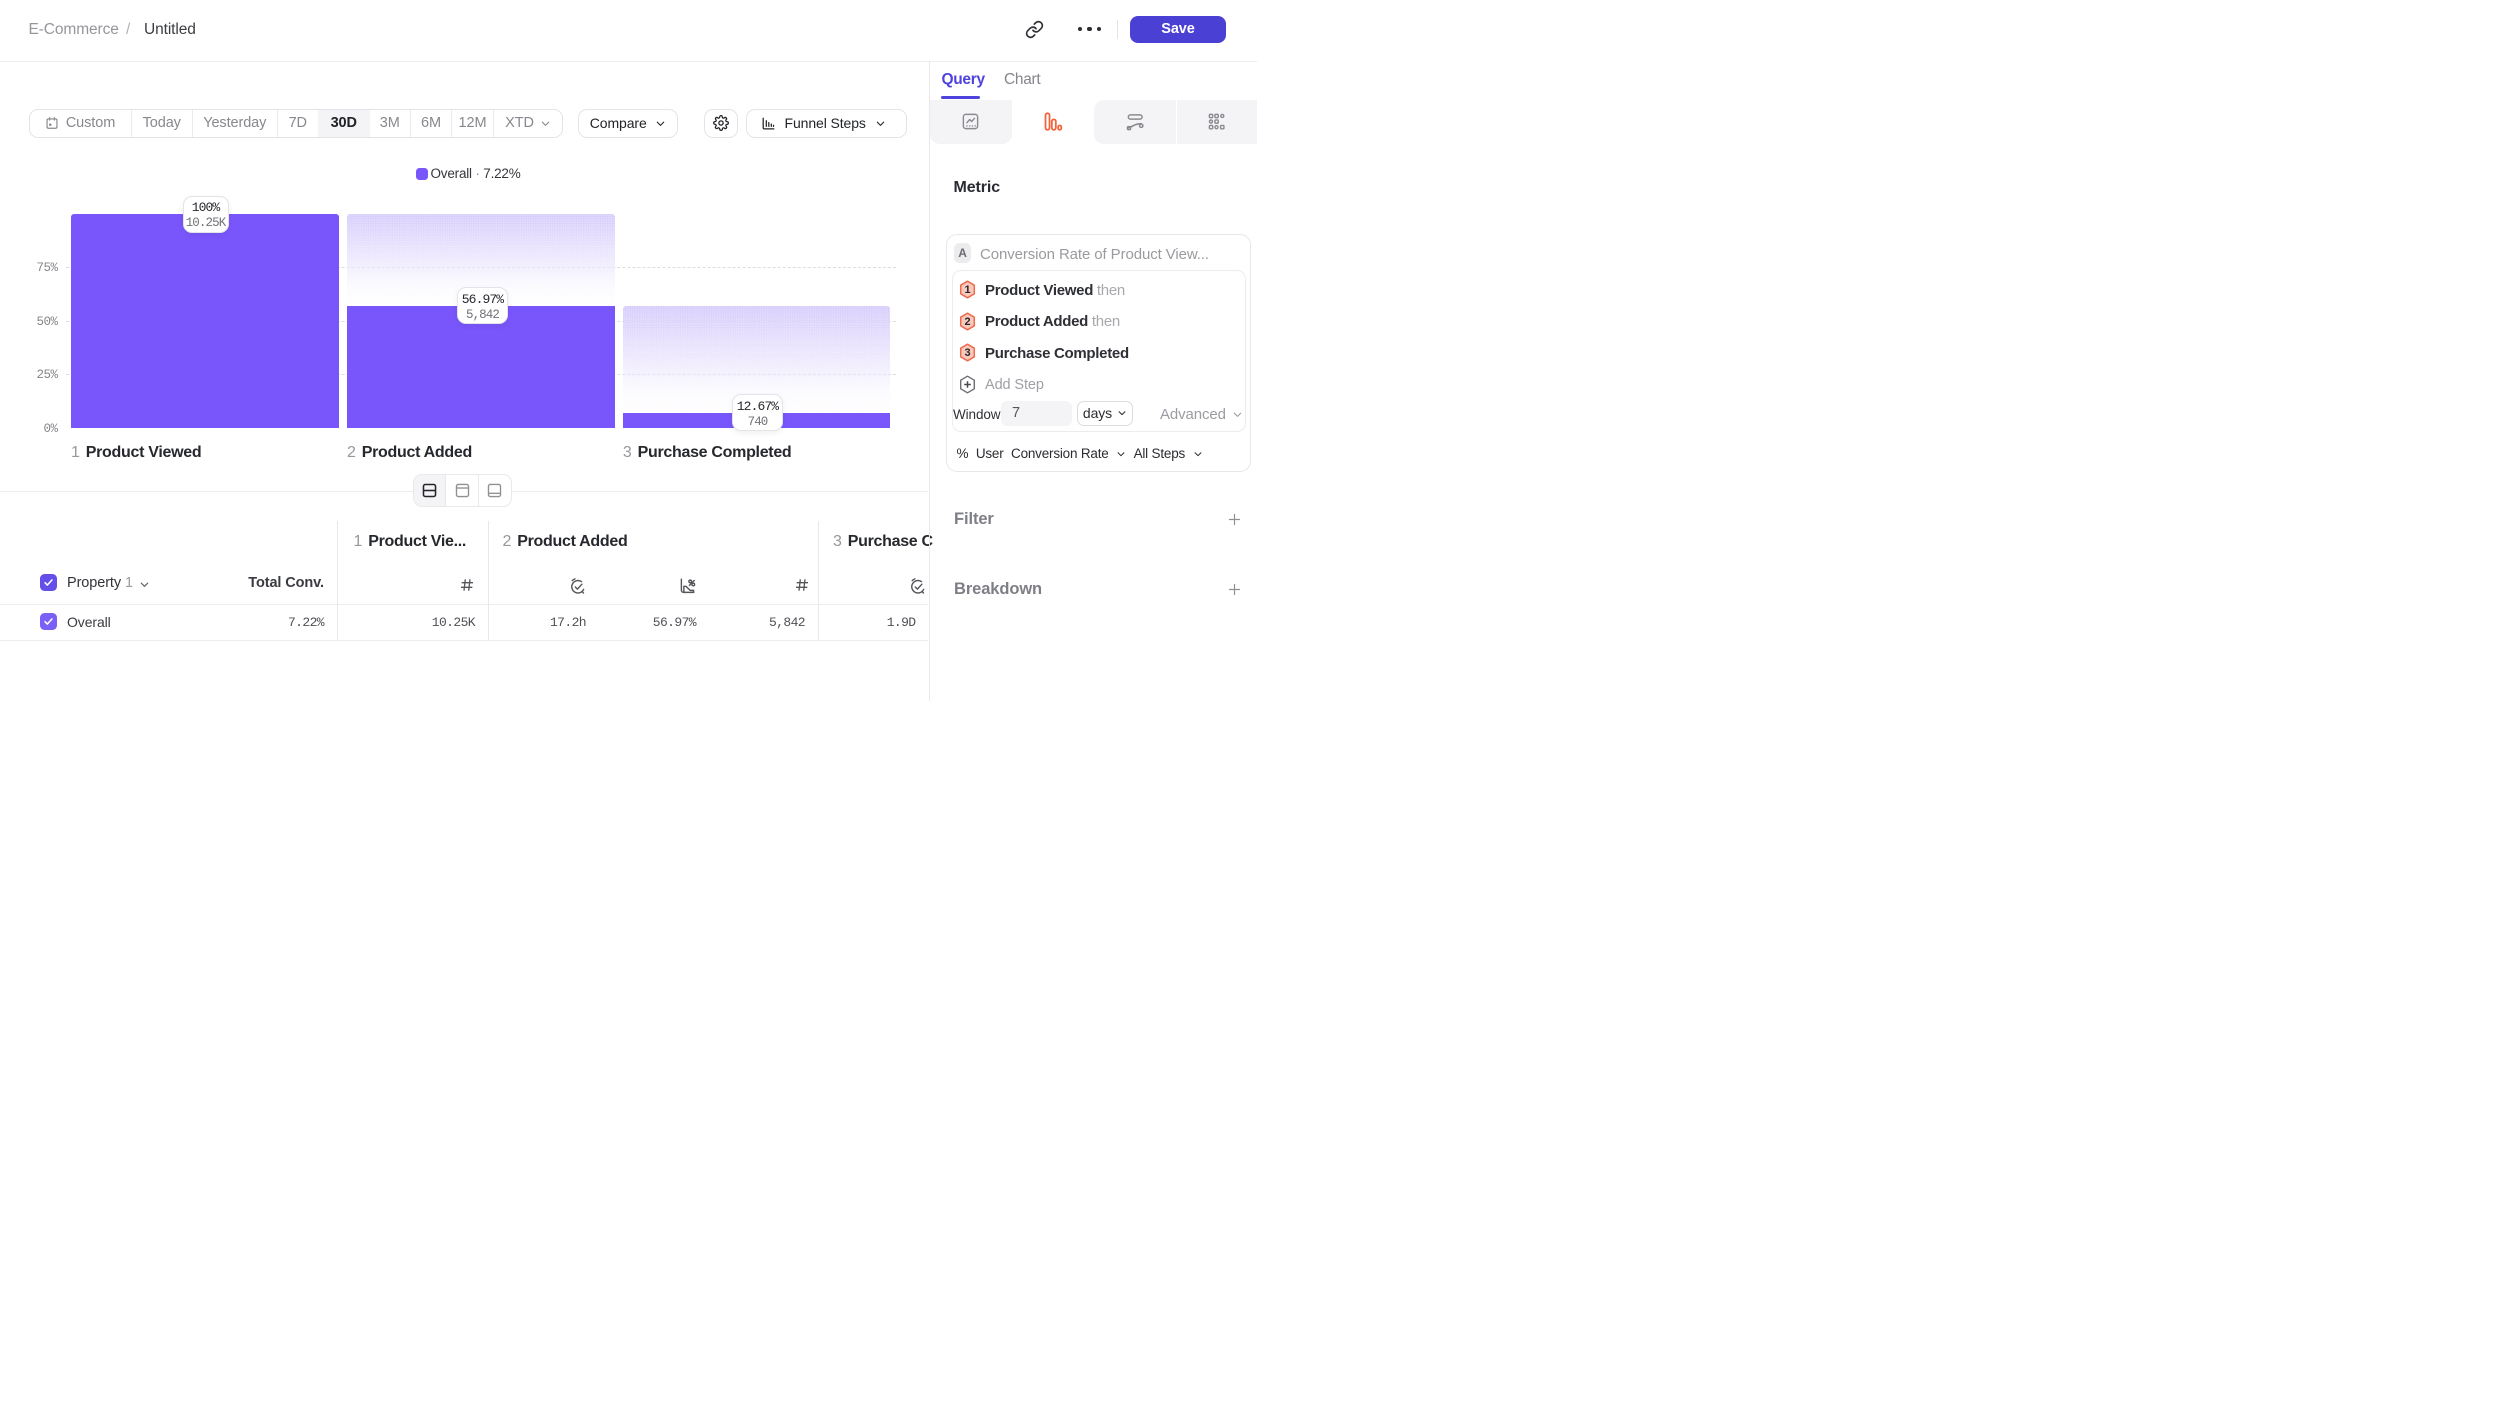 The width and height of the screenshot is (2514, 1402). I want to click on svg-text: 1, so click(967, 290).